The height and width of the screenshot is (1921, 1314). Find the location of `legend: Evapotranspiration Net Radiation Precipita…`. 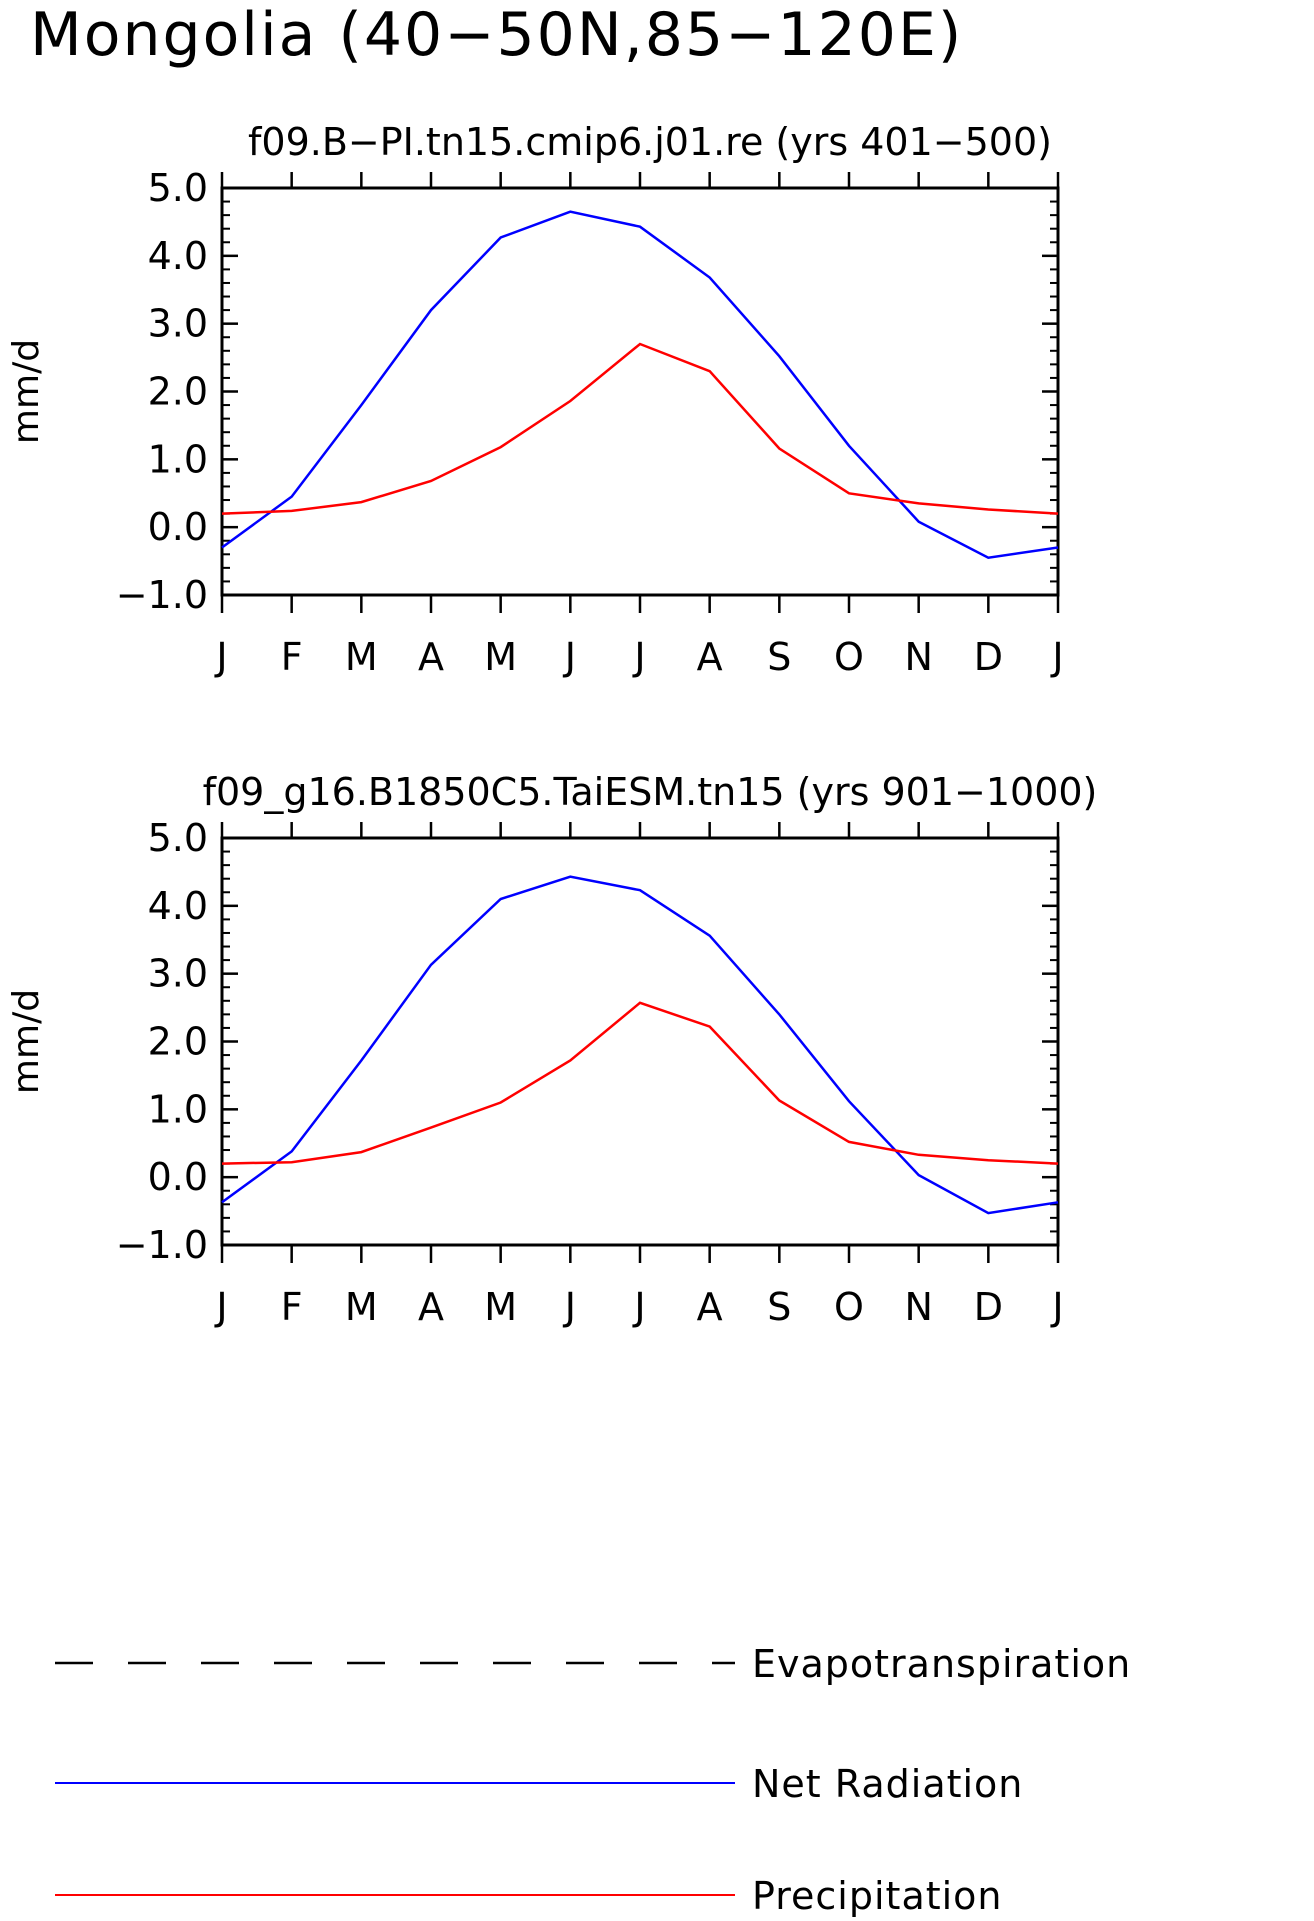

legend: Evapotranspiration Net Radiation Precipita… is located at coordinates (593, 1780).